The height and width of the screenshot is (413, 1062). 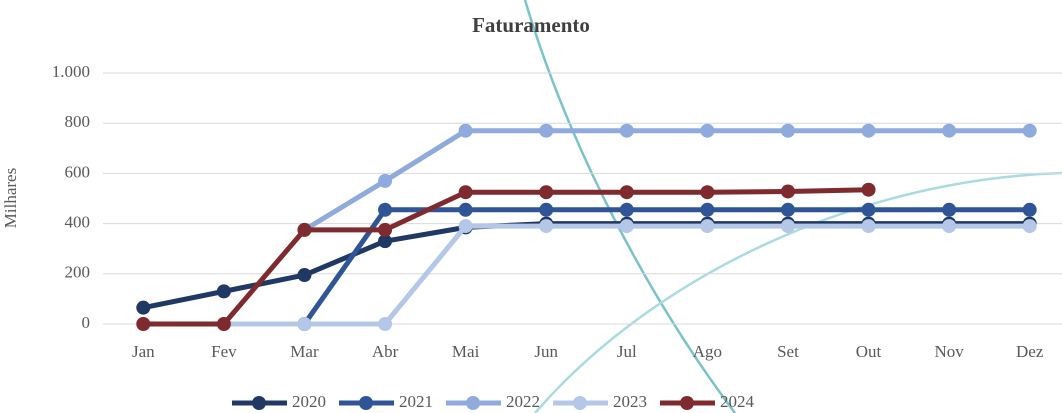 I want to click on x-tick-label: Abr, so click(x=385, y=351).